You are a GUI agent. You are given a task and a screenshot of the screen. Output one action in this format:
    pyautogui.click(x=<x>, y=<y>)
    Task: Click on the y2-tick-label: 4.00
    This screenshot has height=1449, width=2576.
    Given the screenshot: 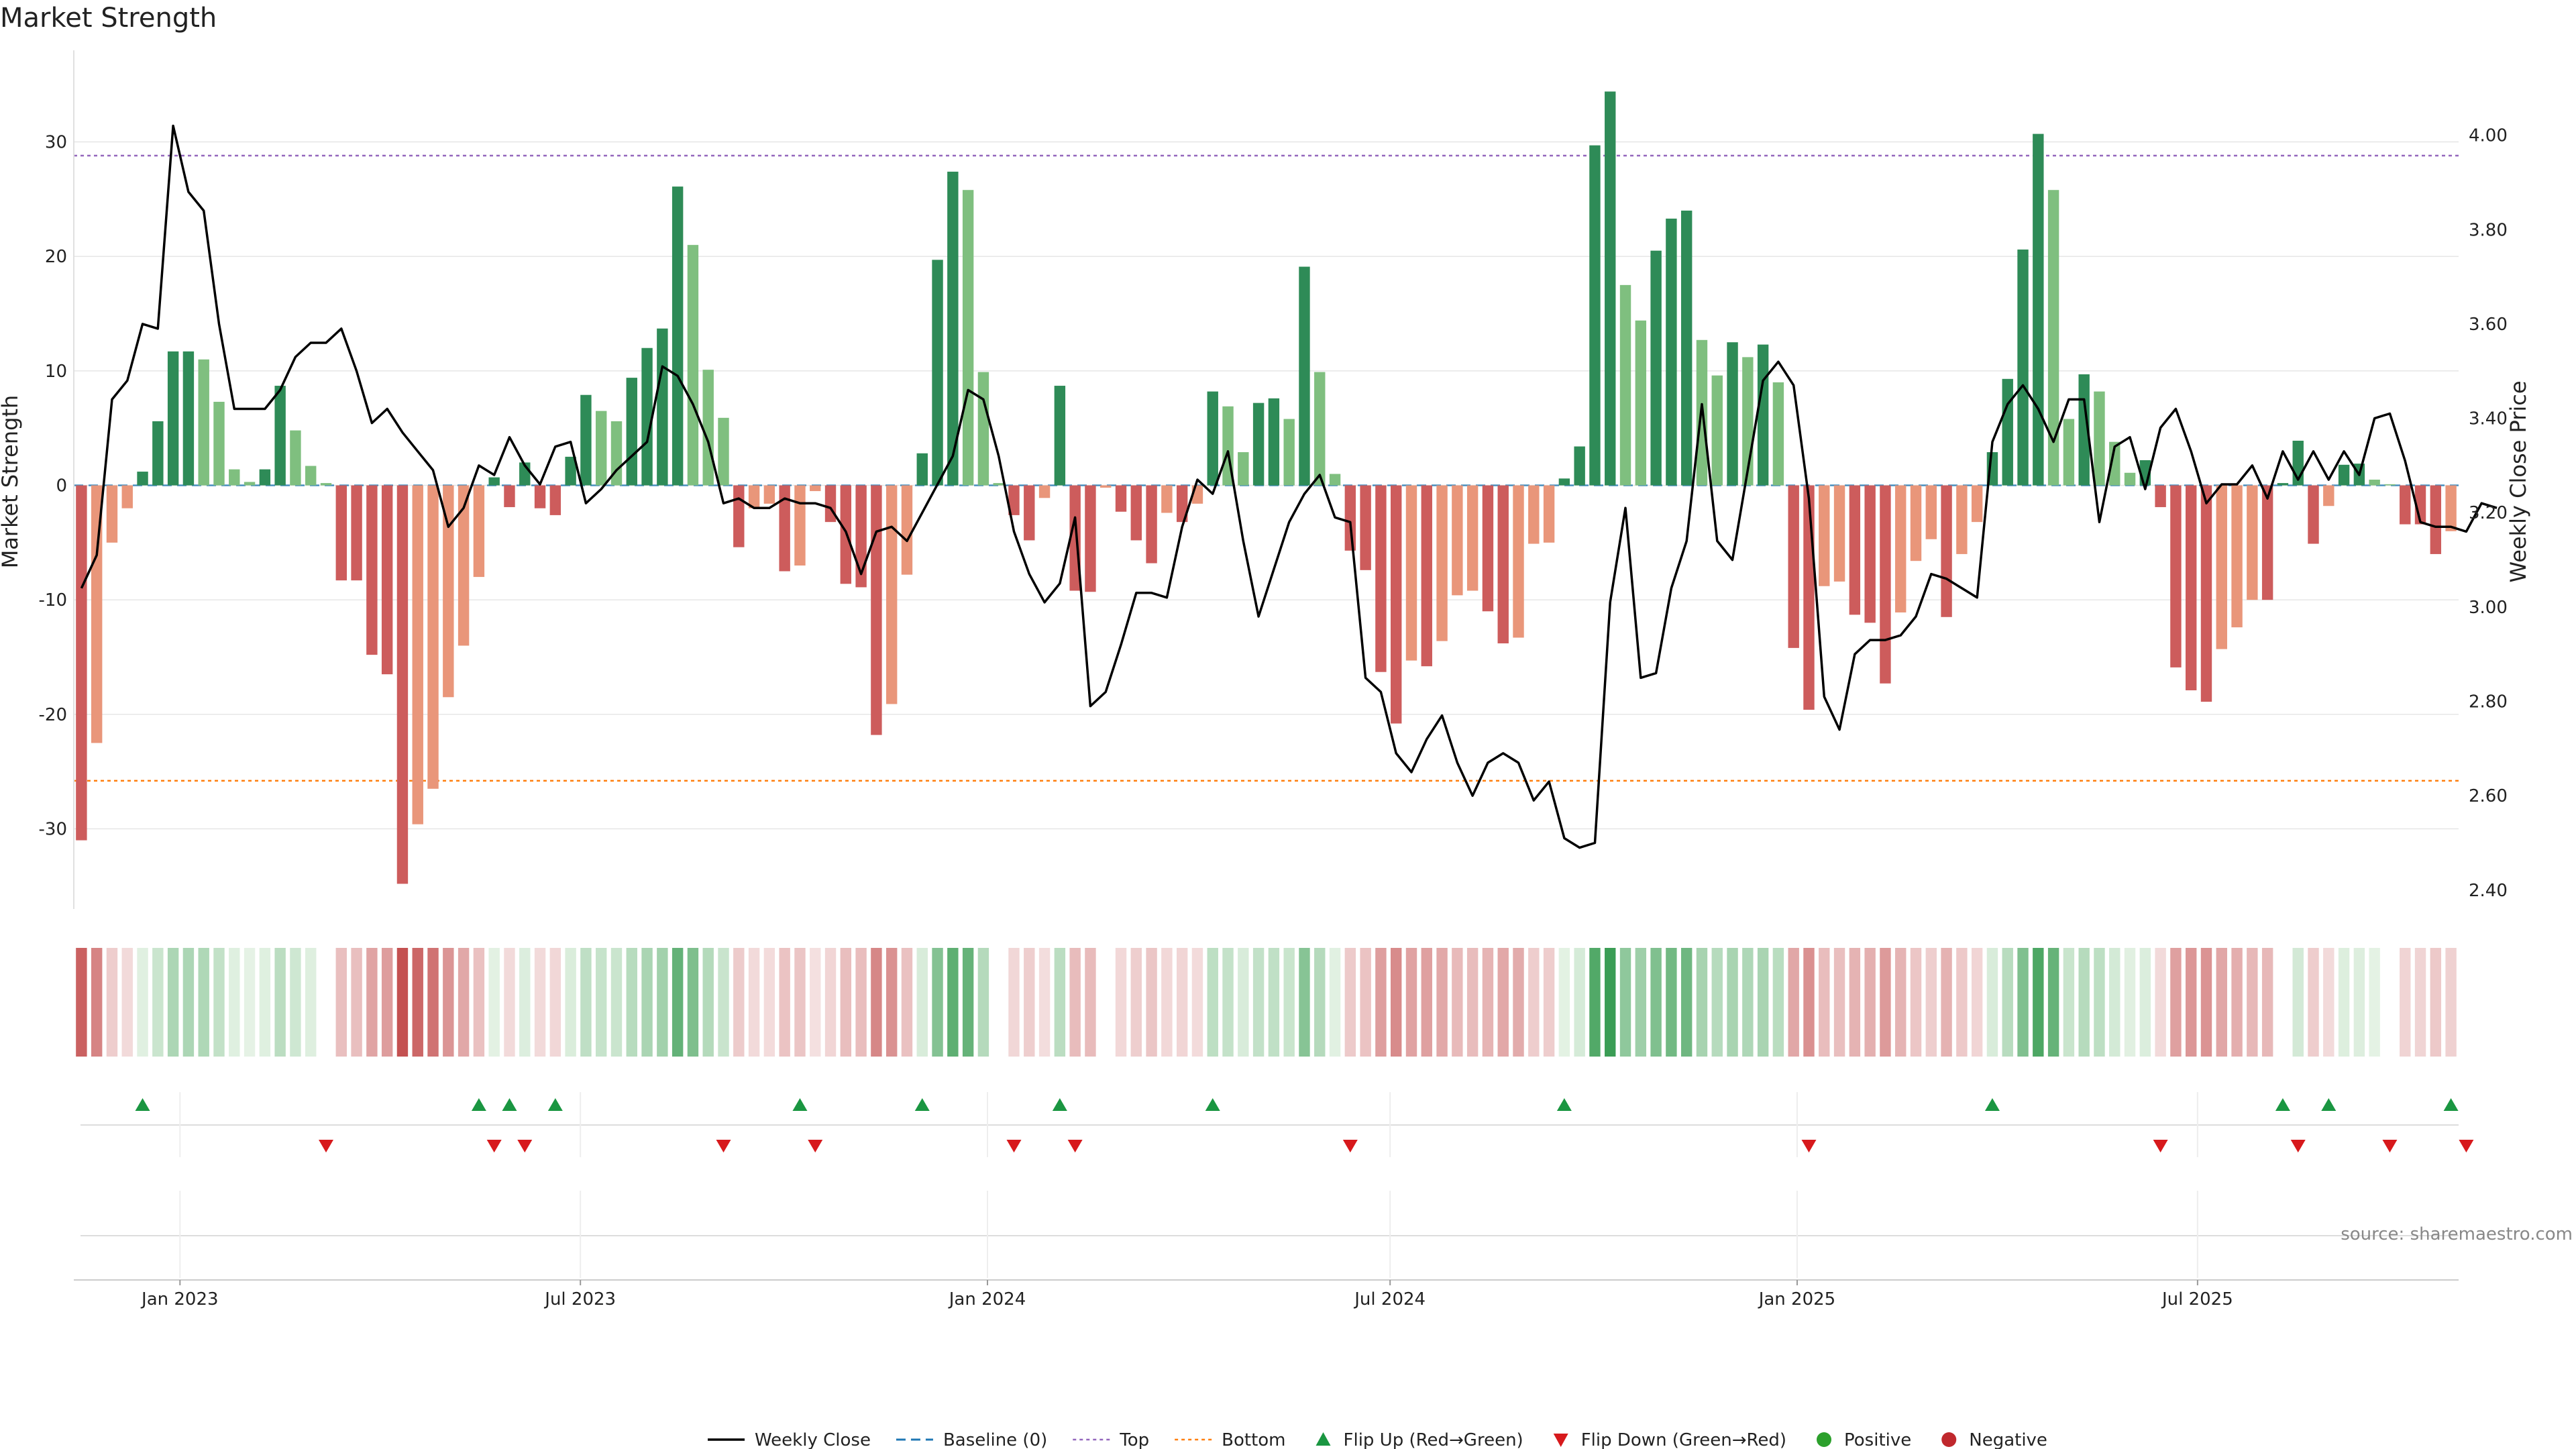 What is the action you would take?
    pyautogui.click(x=2488, y=136)
    